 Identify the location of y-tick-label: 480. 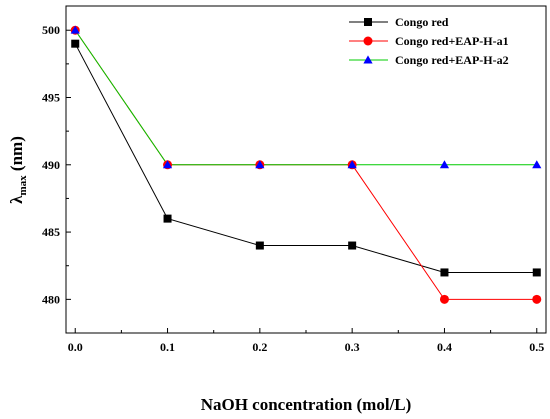
(51, 299).